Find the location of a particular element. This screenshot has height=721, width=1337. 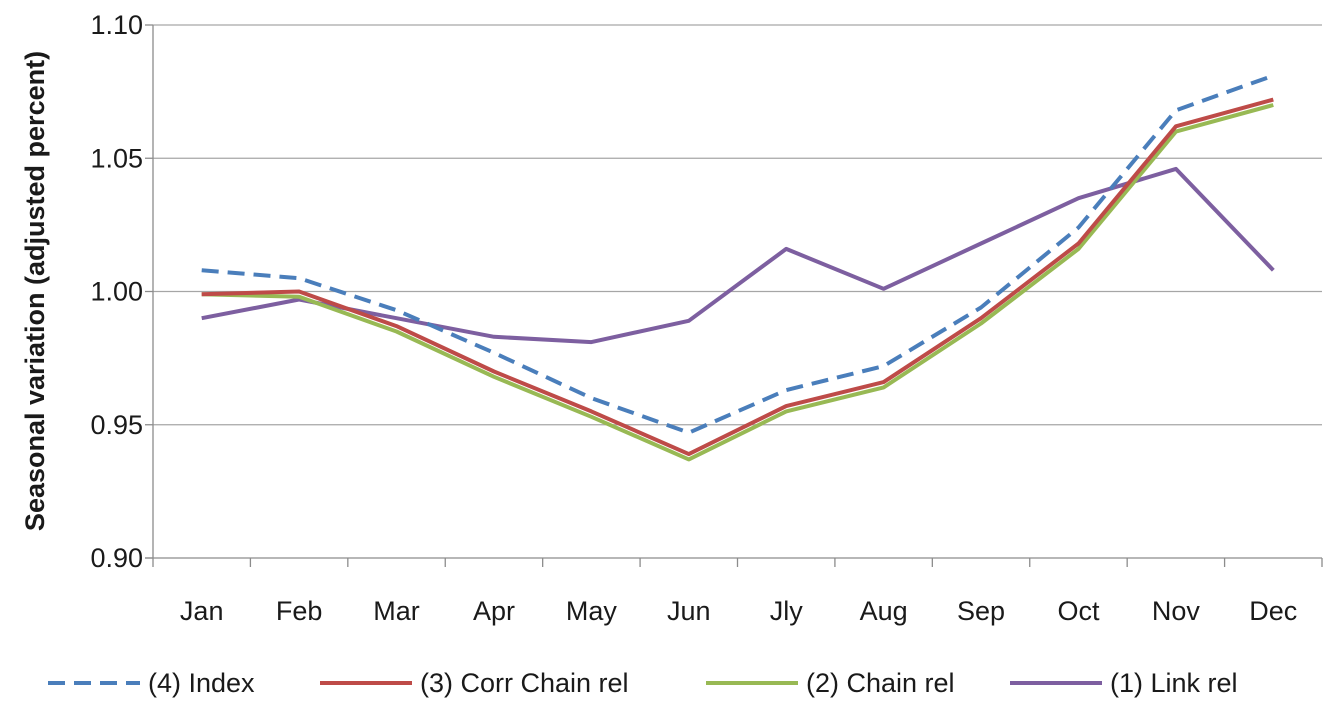

legend-label: (4) Index is located at coordinates (201, 683).